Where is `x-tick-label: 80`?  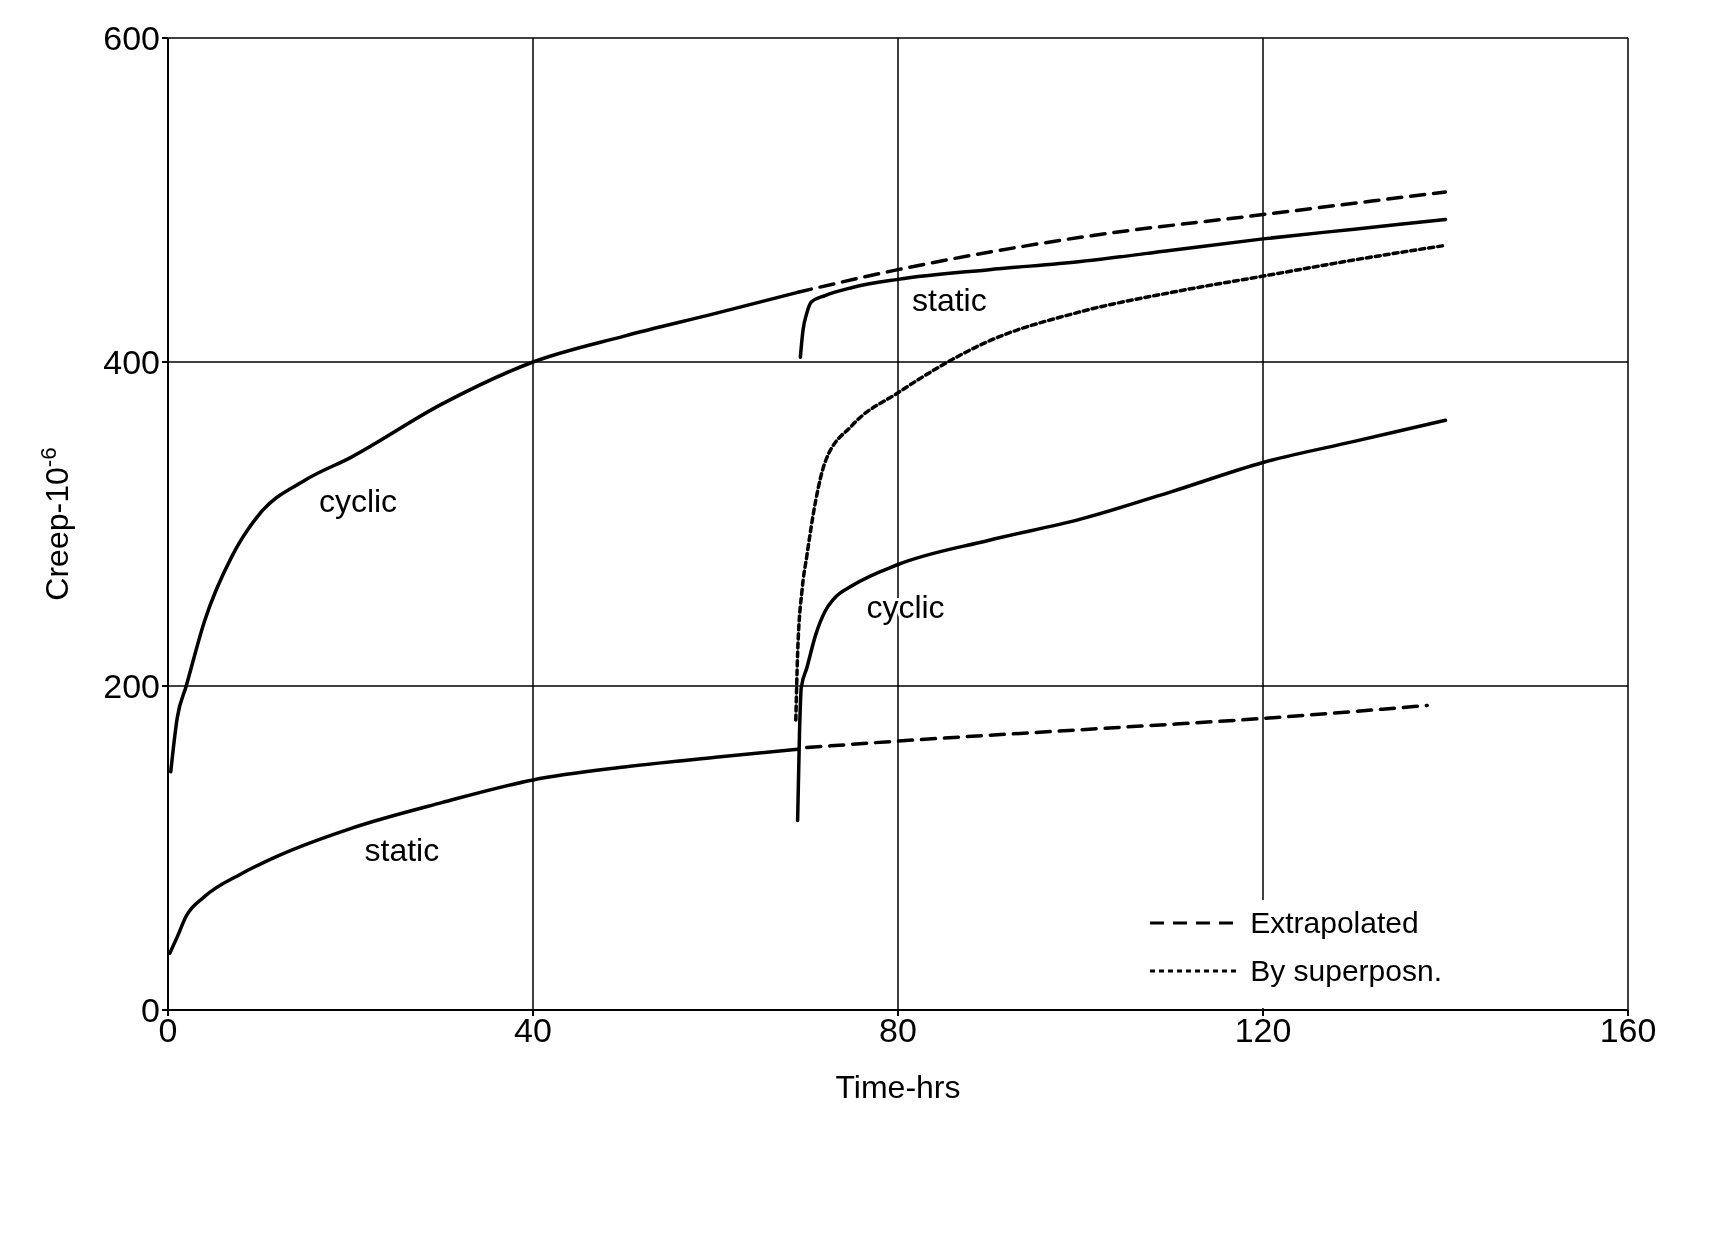 x-tick-label: 80 is located at coordinates (898, 1030).